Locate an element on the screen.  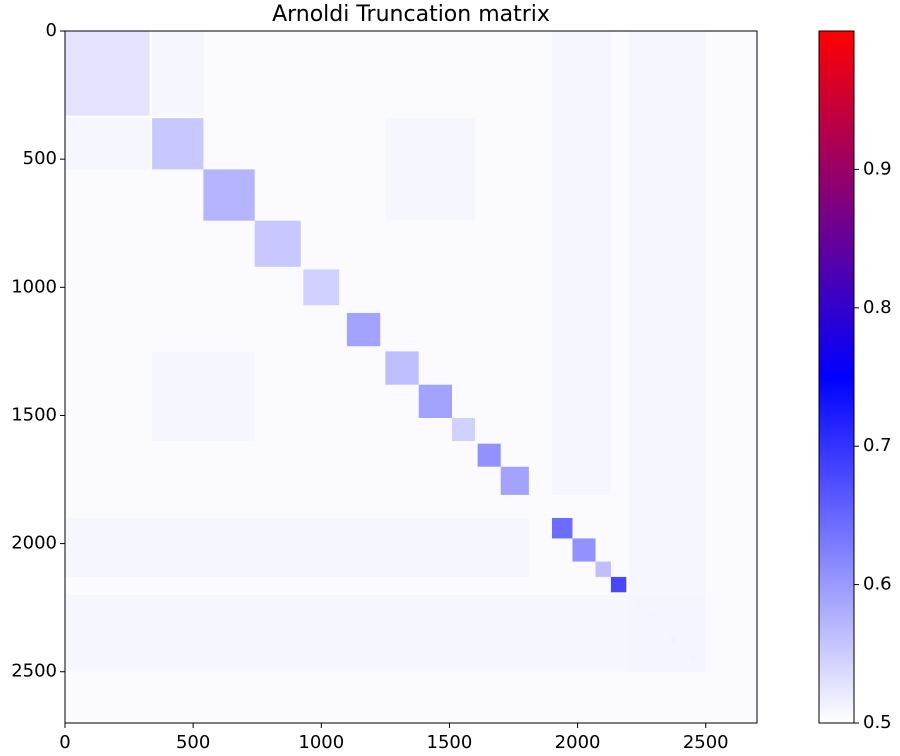
x-tick-label: 500 is located at coordinates (193, 742).